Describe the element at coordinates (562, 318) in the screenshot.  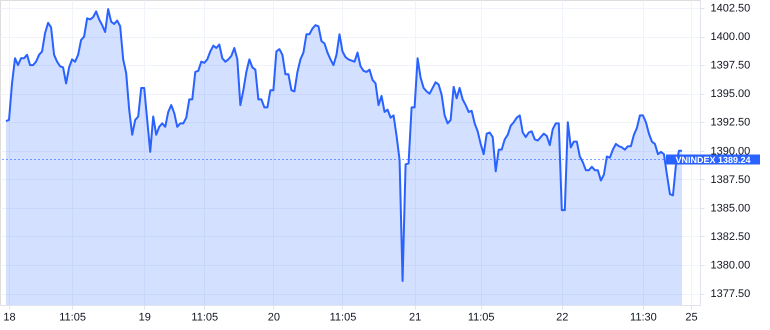
I see `x-tick-label: 22` at that location.